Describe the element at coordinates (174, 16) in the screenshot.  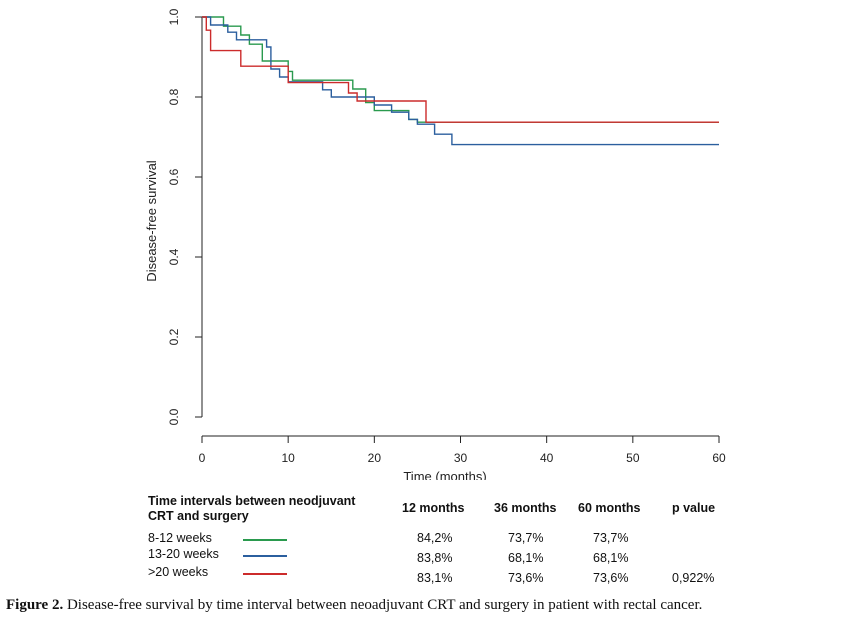
I see `y-tick-label: 1.0` at that location.